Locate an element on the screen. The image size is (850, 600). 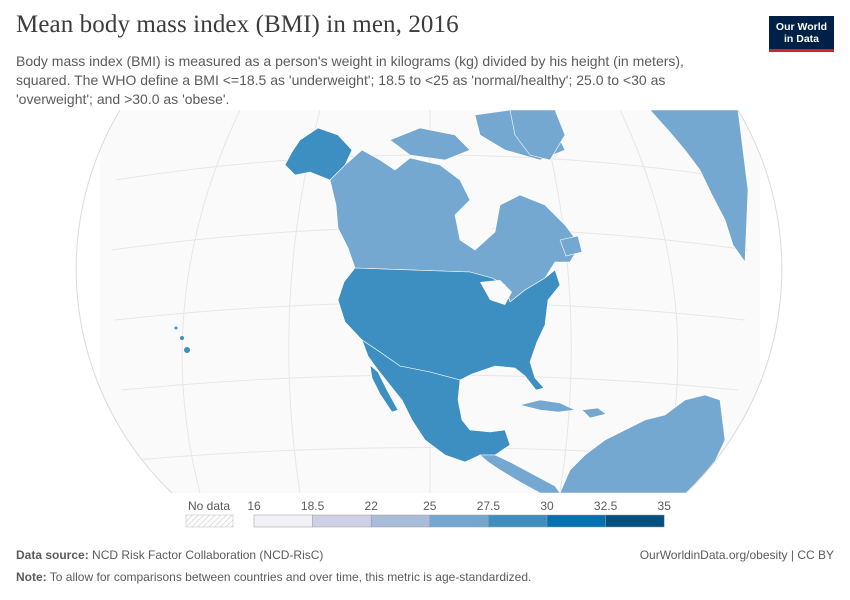
legend-tick-label: 27.5 is located at coordinates (489, 506).